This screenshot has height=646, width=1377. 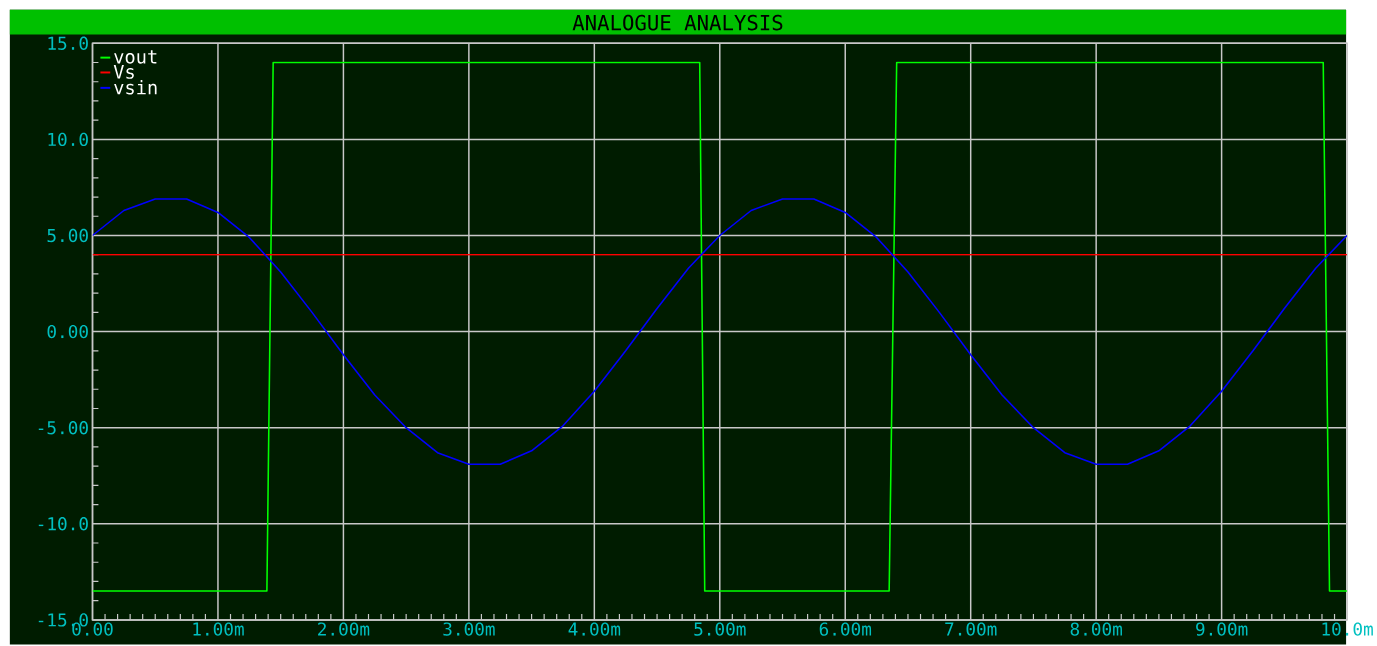 I want to click on x-tick-label: 5.00m, so click(x=720, y=629).